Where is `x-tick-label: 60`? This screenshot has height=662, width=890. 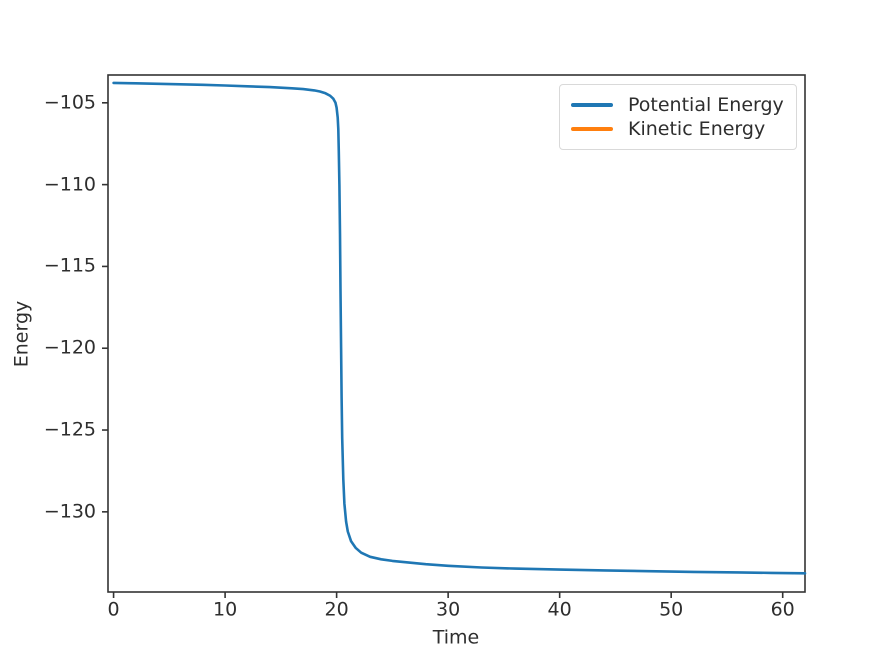 x-tick-label: 60 is located at coordinates (782, 609).